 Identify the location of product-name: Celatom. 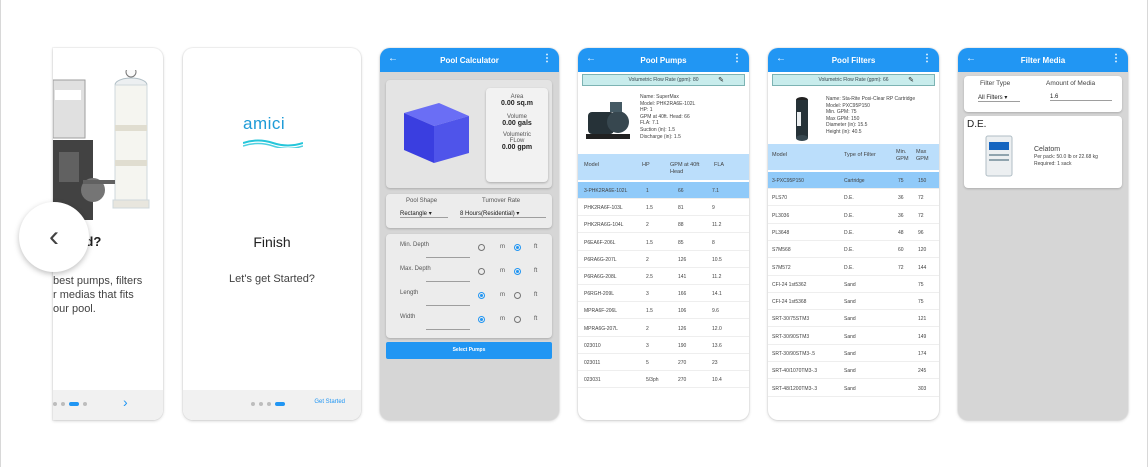
(1047, 149).